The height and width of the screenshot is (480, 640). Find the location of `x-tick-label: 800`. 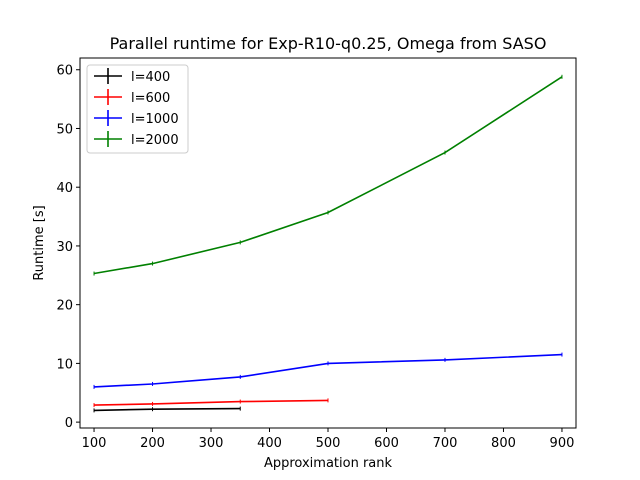

x-tick-label: 800 is located at coordinates (503, 443).